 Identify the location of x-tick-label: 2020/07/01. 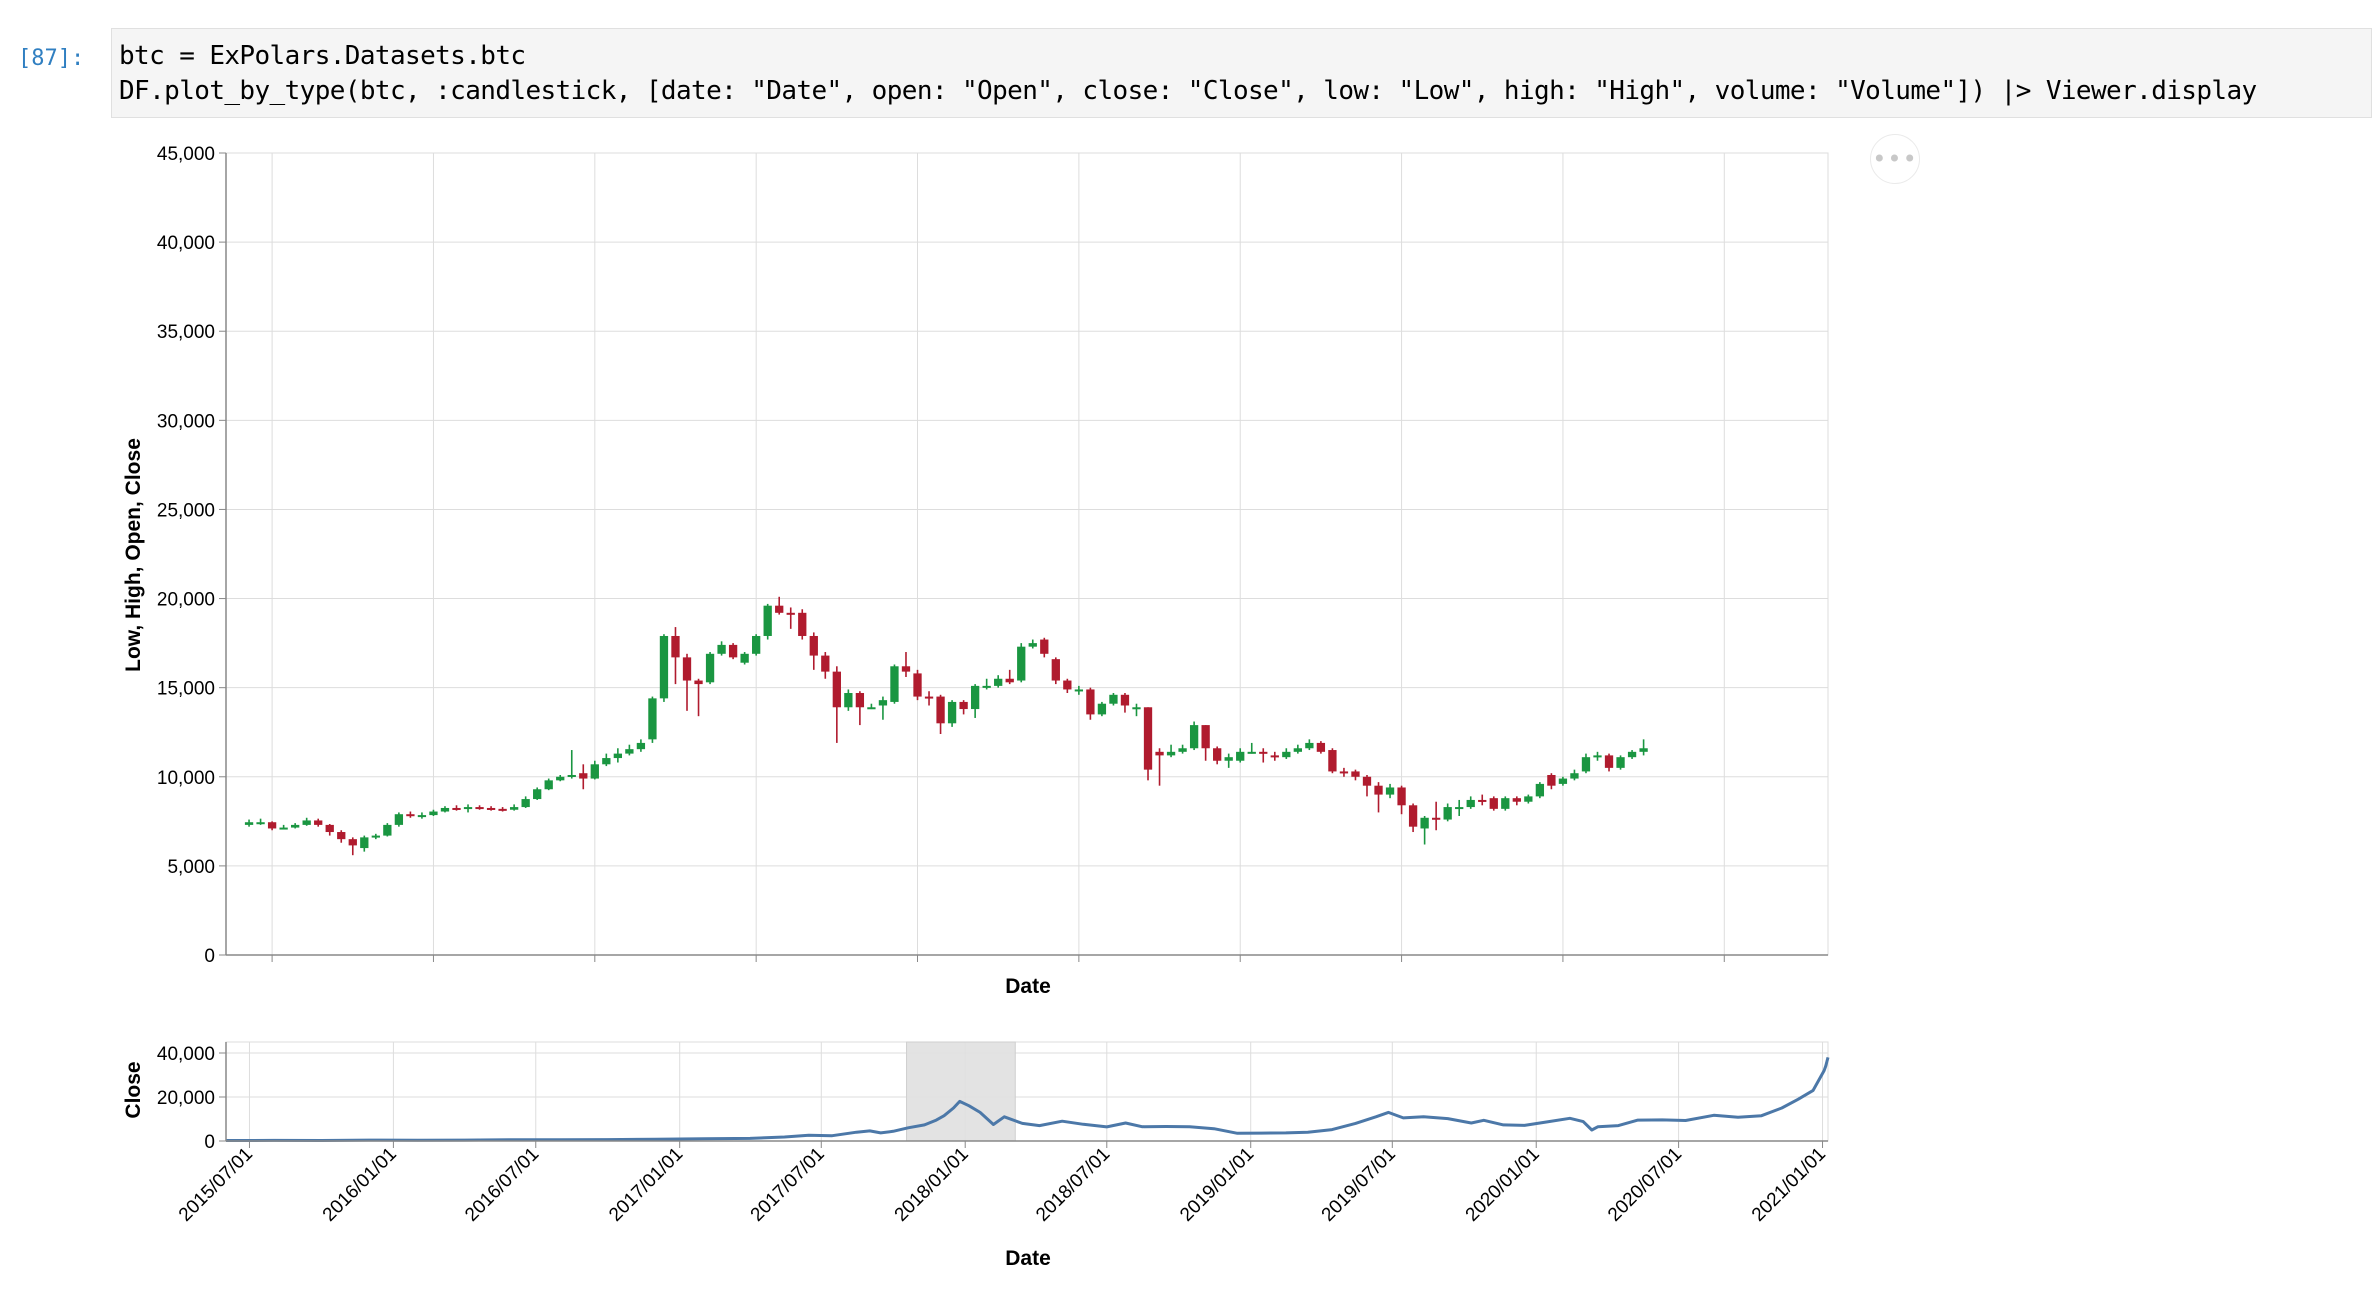
(1645, 1185).